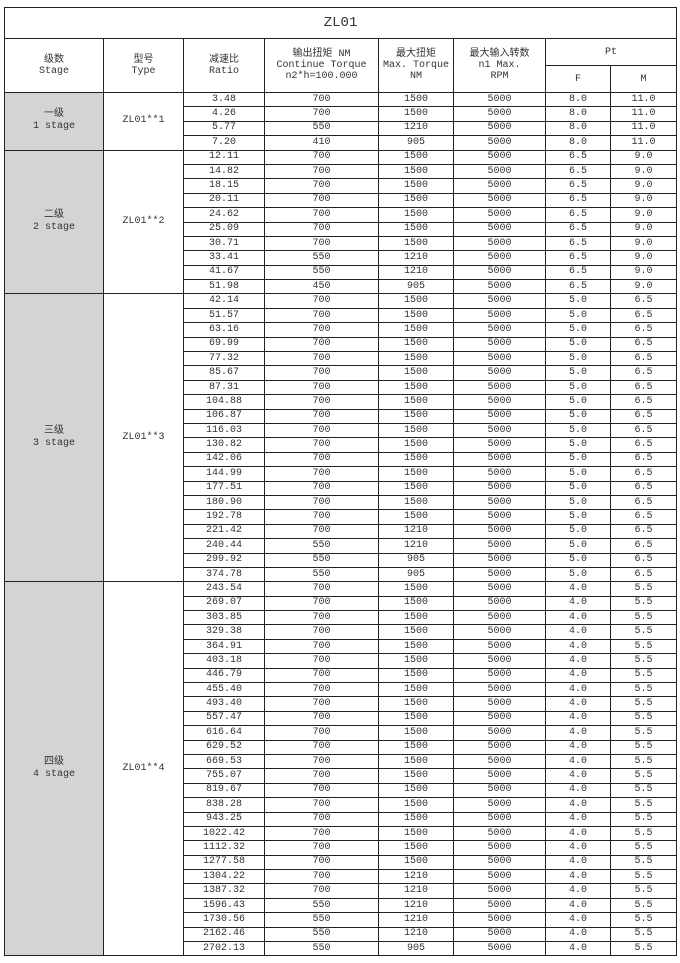 This screenshot has height=963, width=680. I want to click on ratio-cell: 374.78, so click(224, 574).